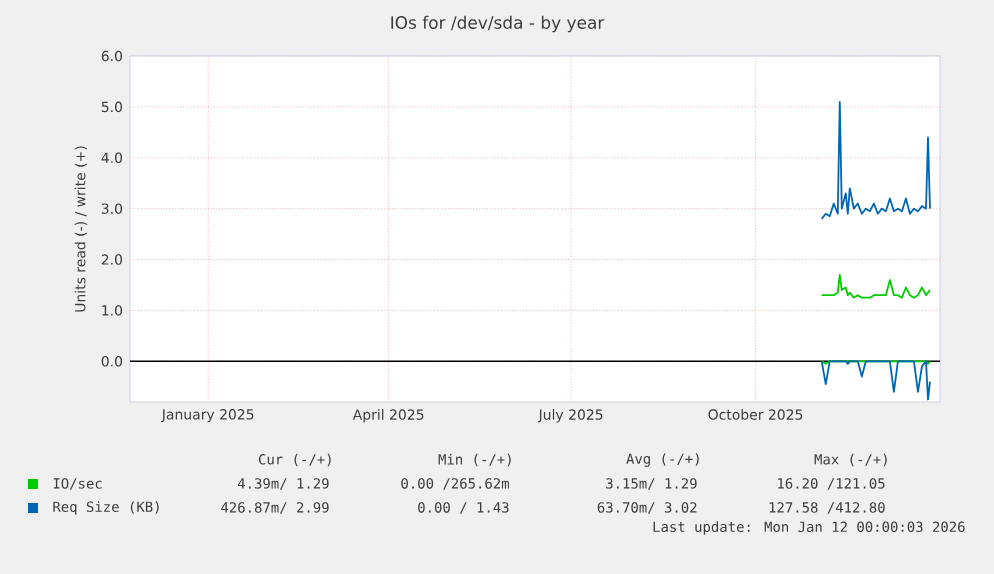  I want to click on chart-title: IOs for /dev/sda - by year, so click(498, 24).